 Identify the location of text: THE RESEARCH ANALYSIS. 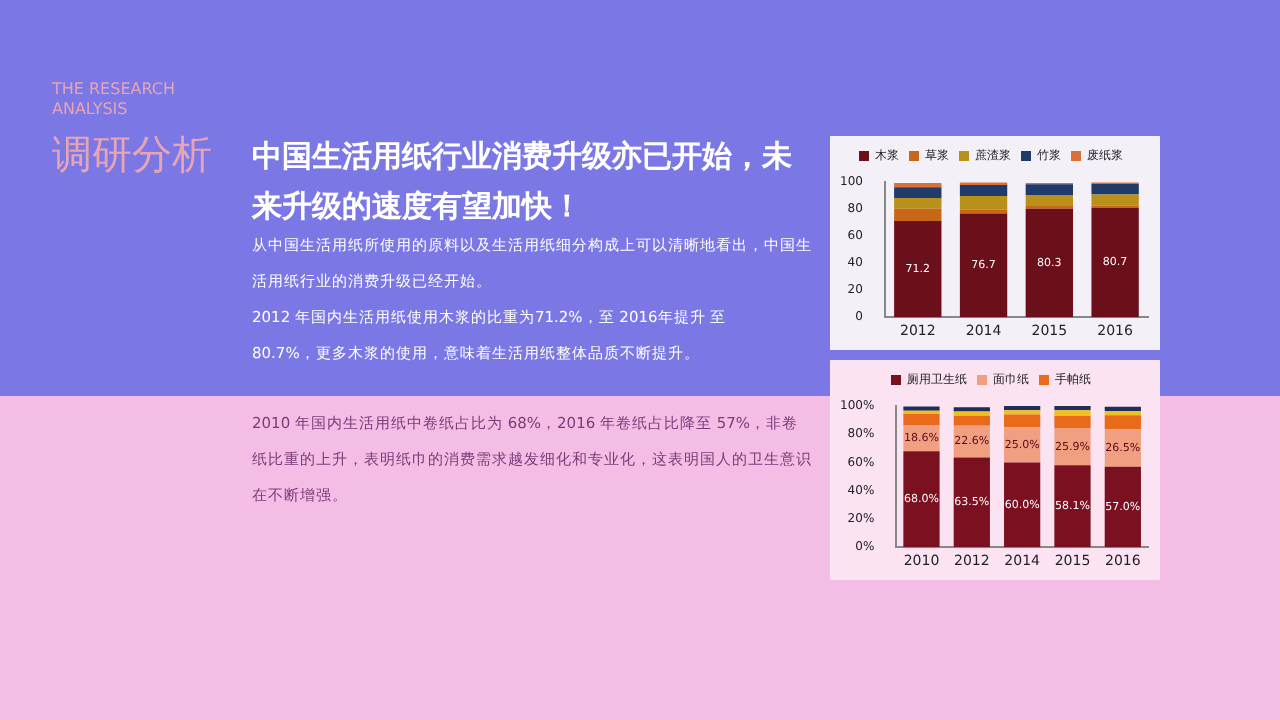
(114, 100).